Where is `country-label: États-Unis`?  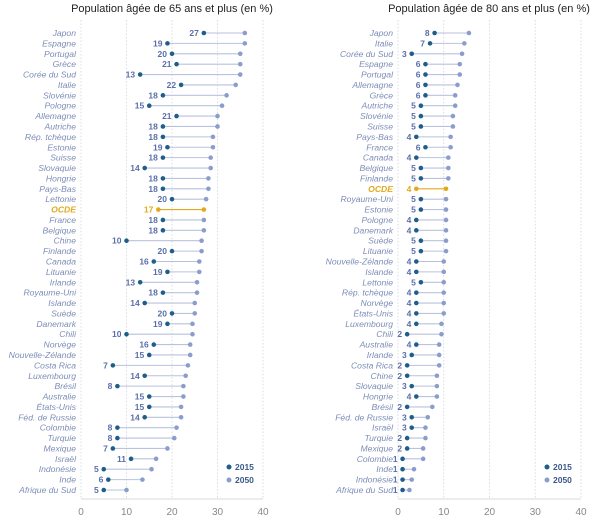
country-label: États-Unis is located at coordinates (373, 313).